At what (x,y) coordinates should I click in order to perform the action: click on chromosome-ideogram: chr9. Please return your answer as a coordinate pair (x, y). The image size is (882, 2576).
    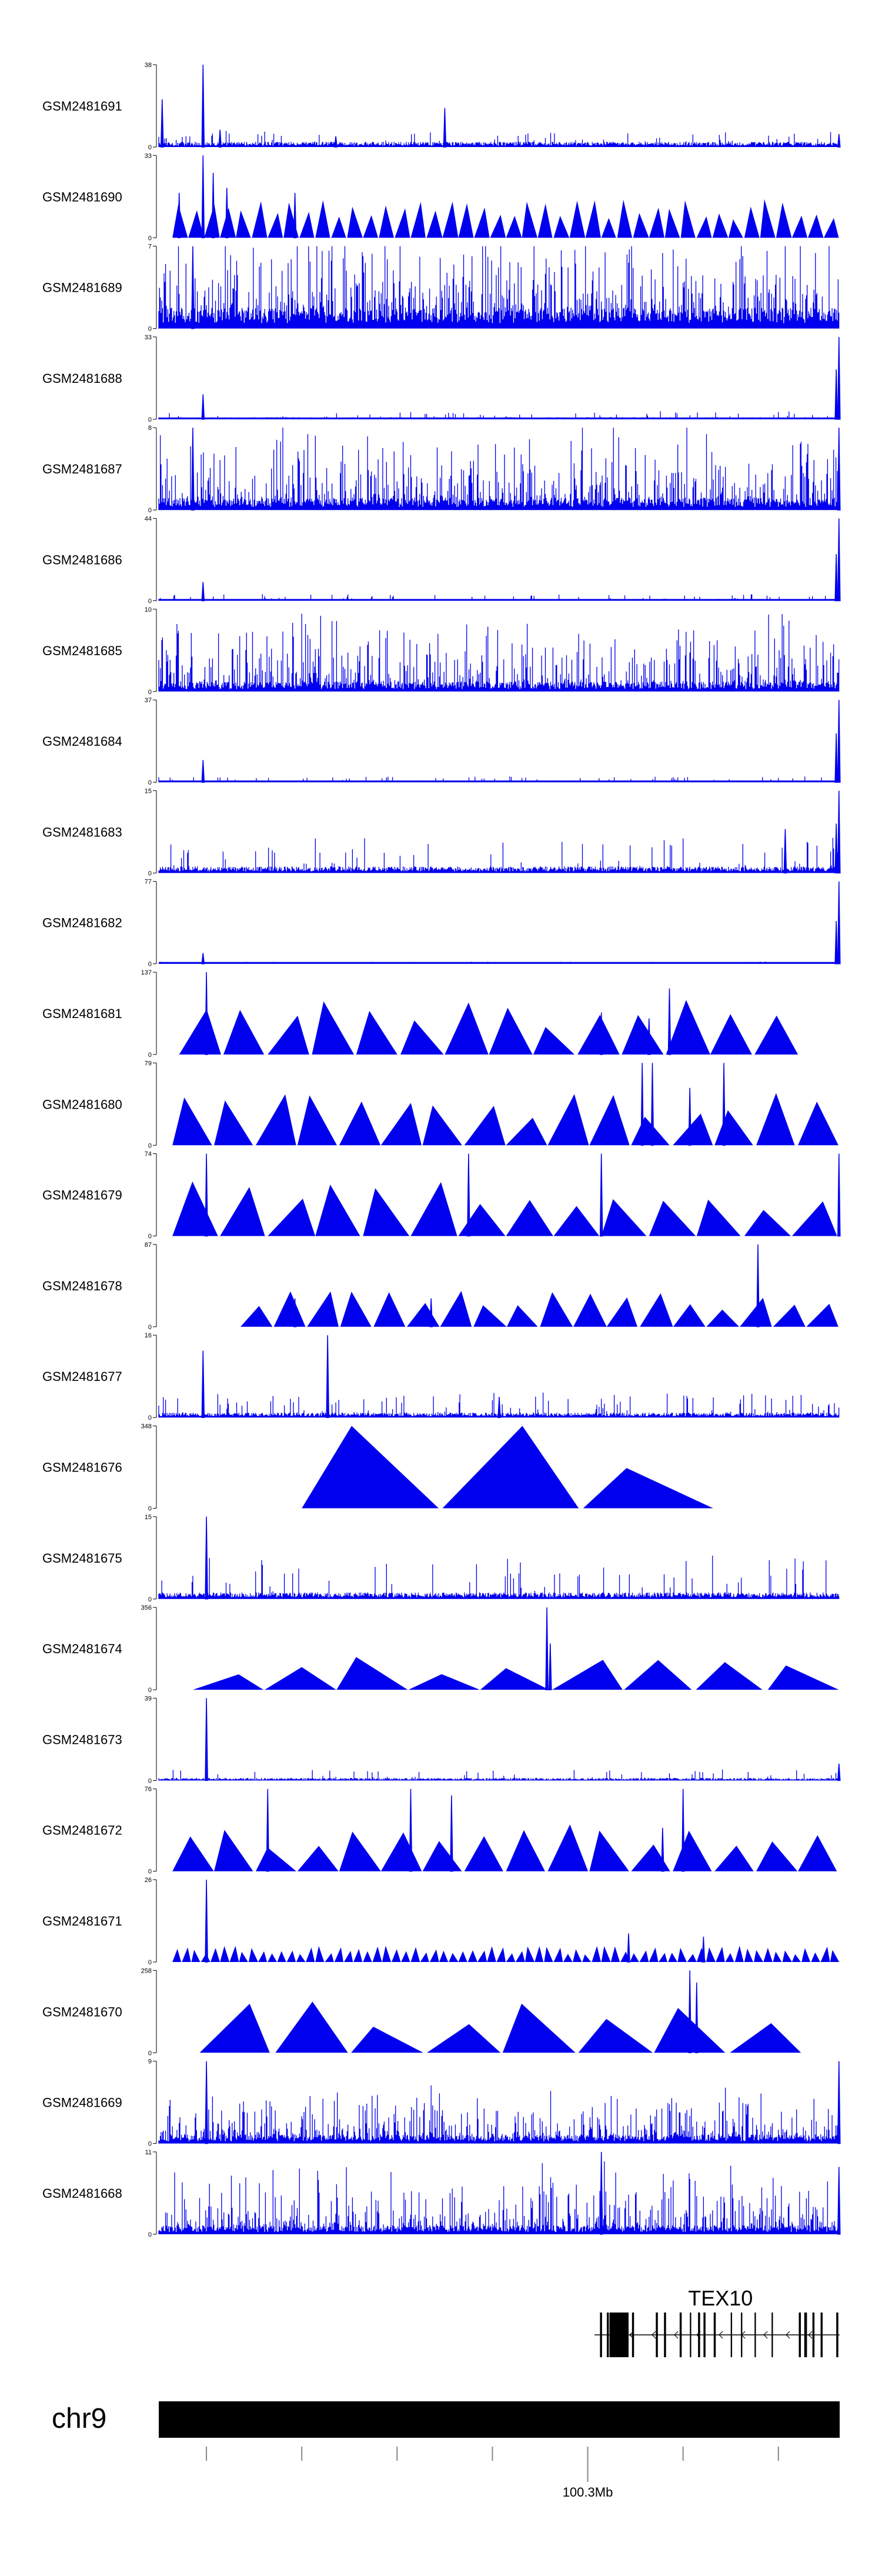
    Looking at the image, I should click on (446, 2419).